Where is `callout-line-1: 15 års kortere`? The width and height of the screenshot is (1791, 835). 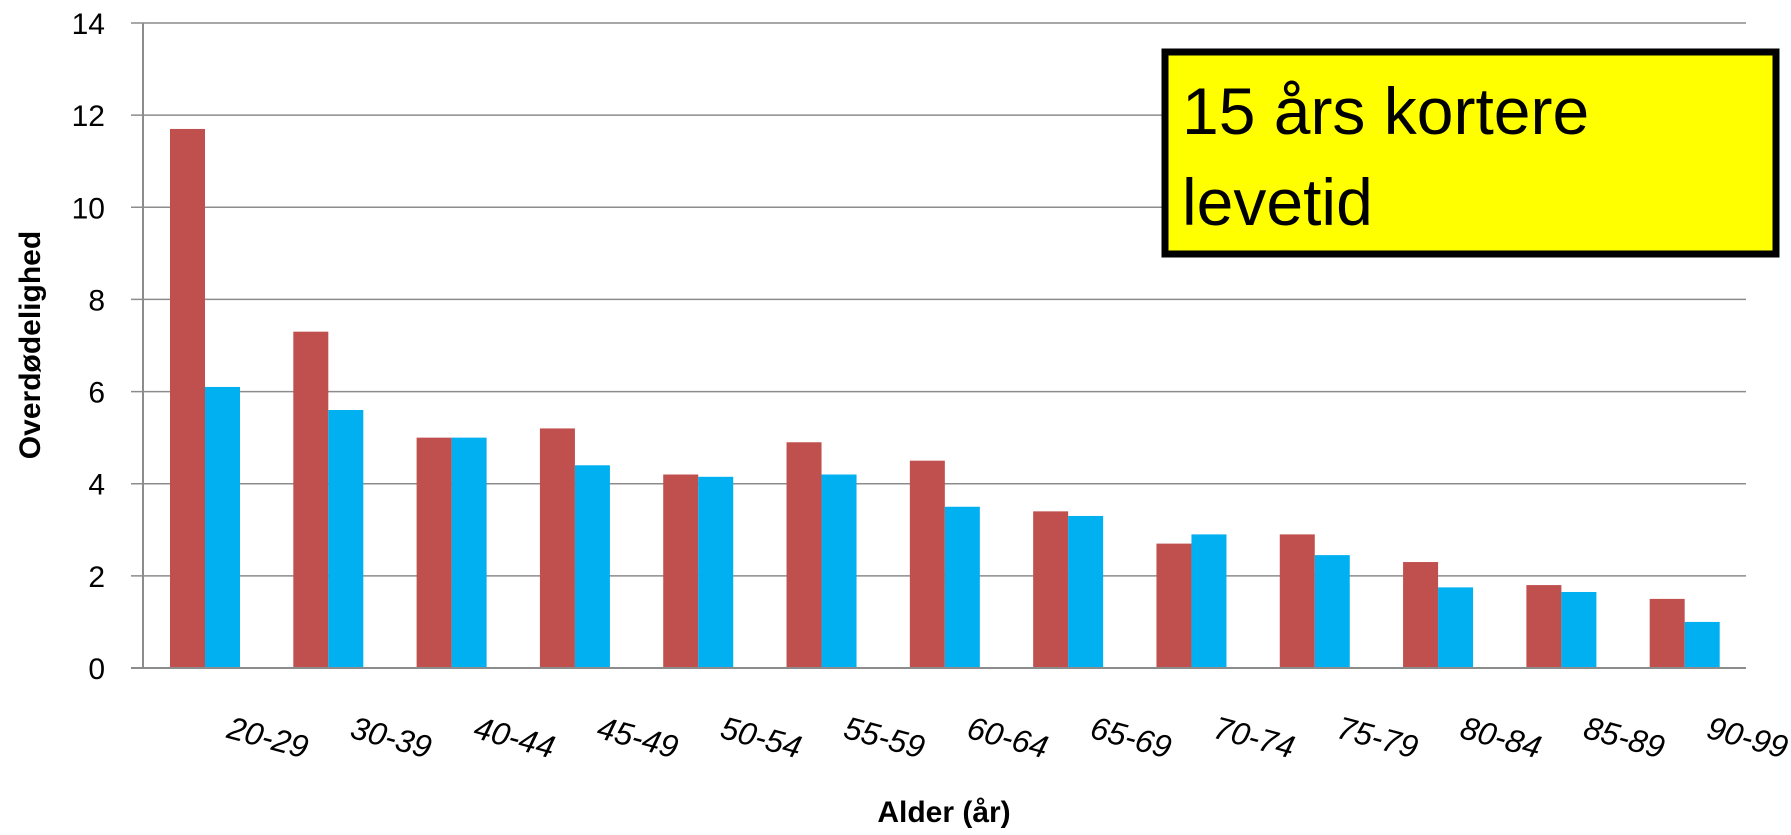 callout-line-1: 15 års kortere is located at coordinates (1385, 111).